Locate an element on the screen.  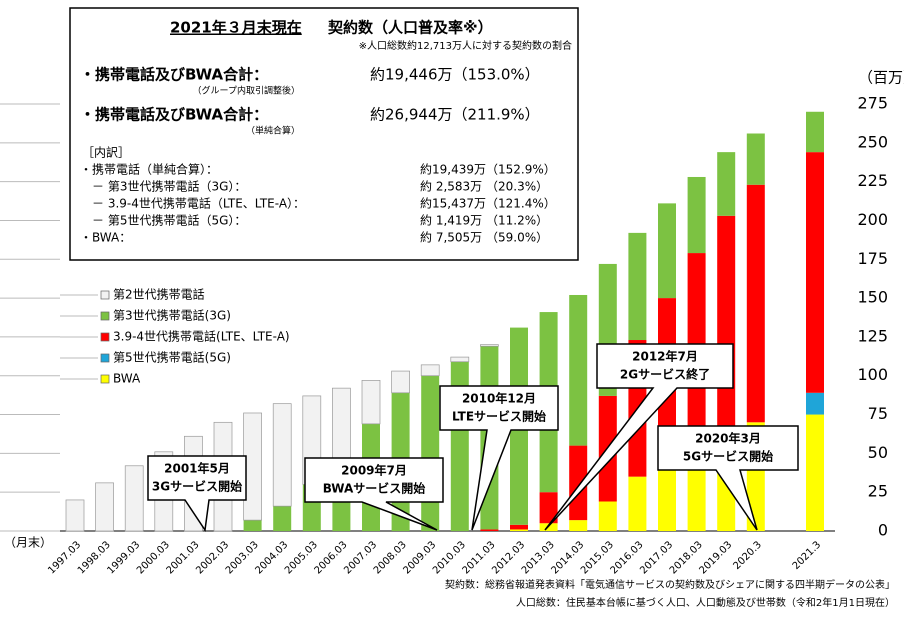
breakdown-label: ・BWA： is located at coordinates (105, 238).